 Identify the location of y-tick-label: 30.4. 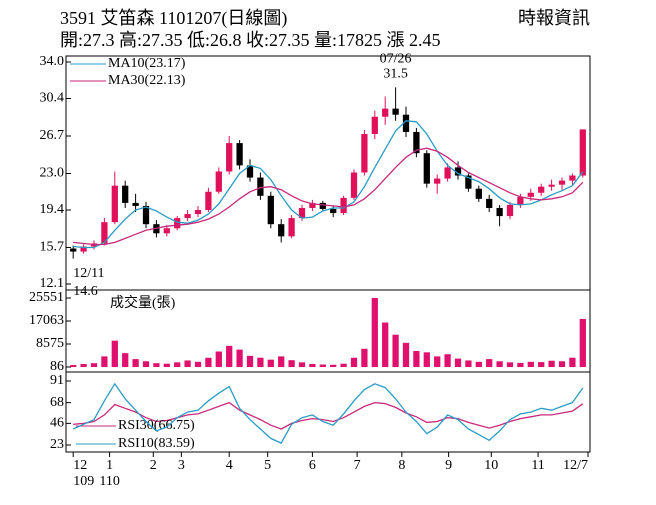
(52, 98).